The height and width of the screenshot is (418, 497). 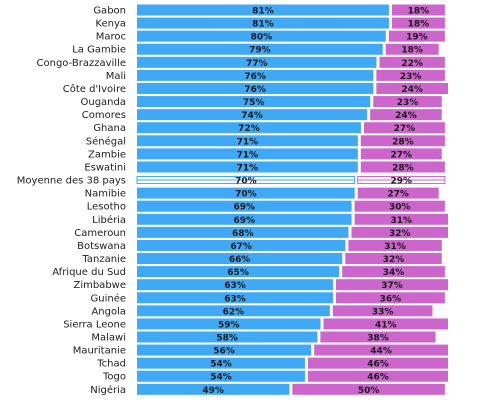 What do you see at coordinates (104, 102) in the screenshot?
I see `category-label: Ouganda` at bounding box center [104, 102].